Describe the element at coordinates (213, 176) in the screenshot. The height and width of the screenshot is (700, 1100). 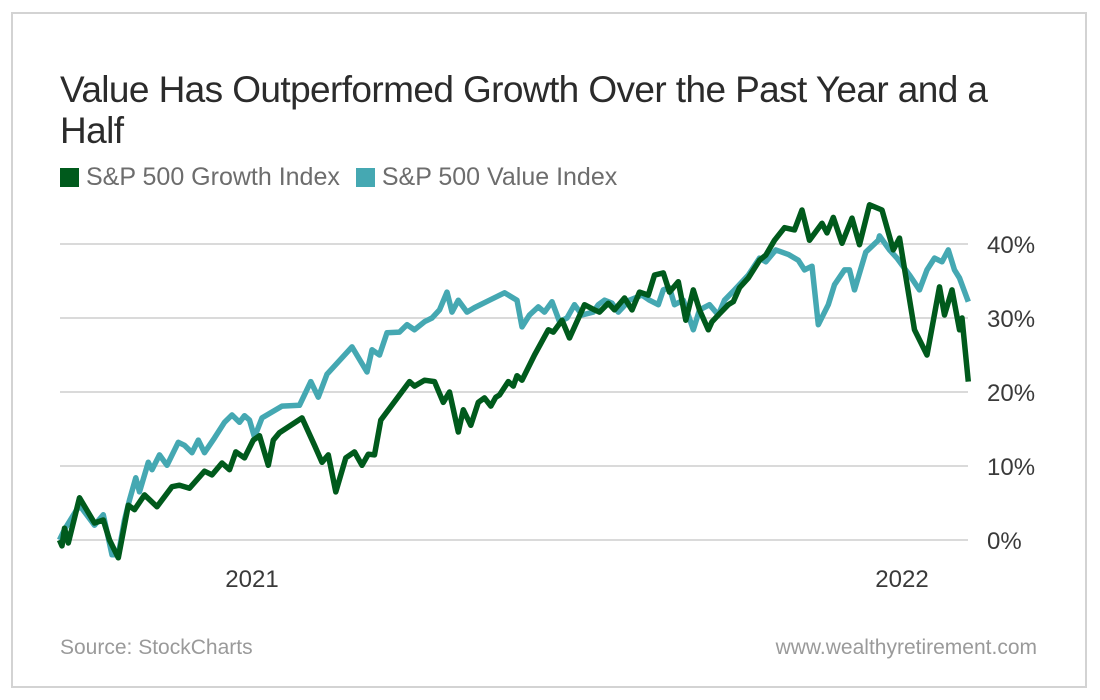
I see `legend-label-growth: S&P 500 Growth Index` at that location.